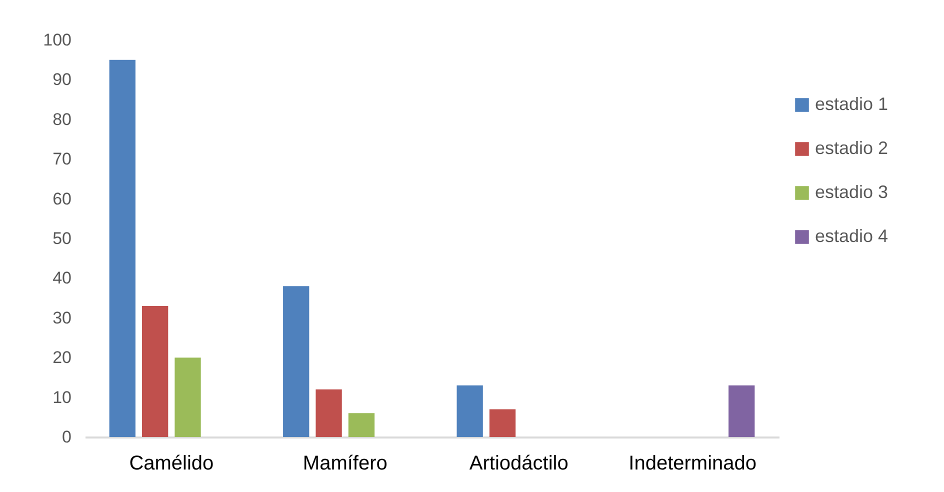  Describe the element at coordinates (171, 463) in the screenshot. I see `x-tick-label: Camélido` at that location.